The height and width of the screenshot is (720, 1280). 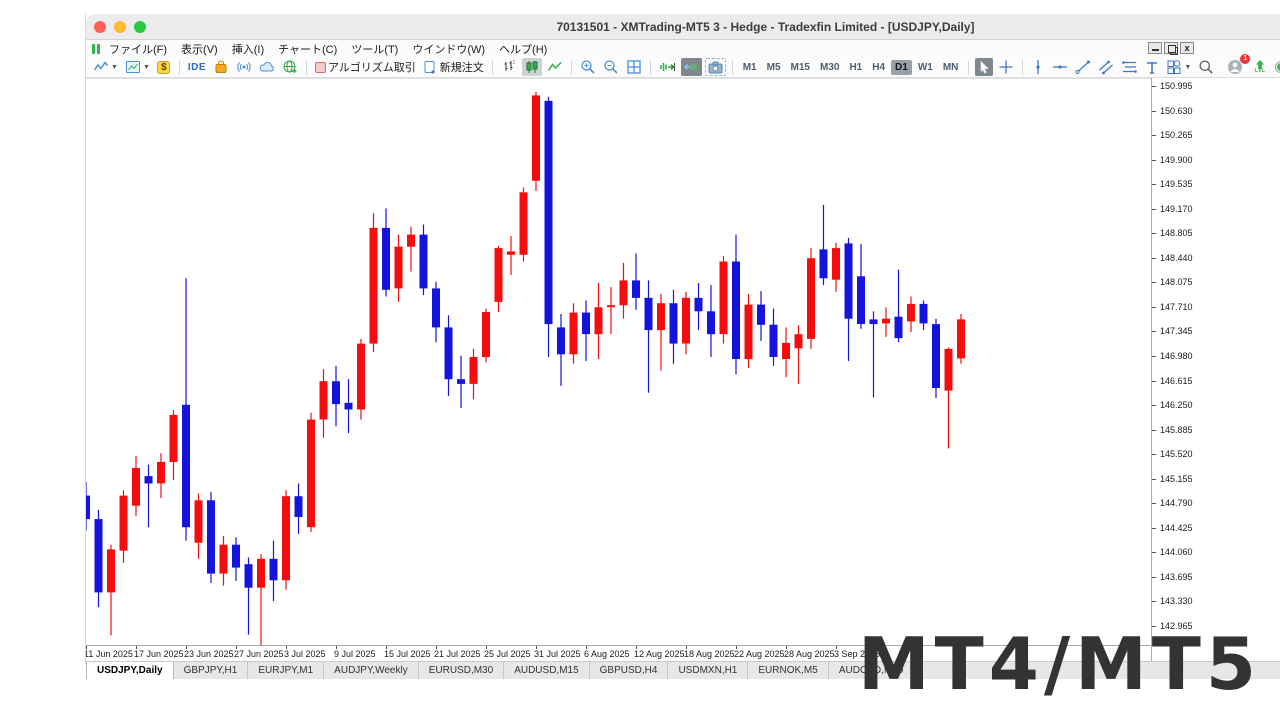 I want to click on candle-body-5-sep-2025, so click(x=861, y=300).